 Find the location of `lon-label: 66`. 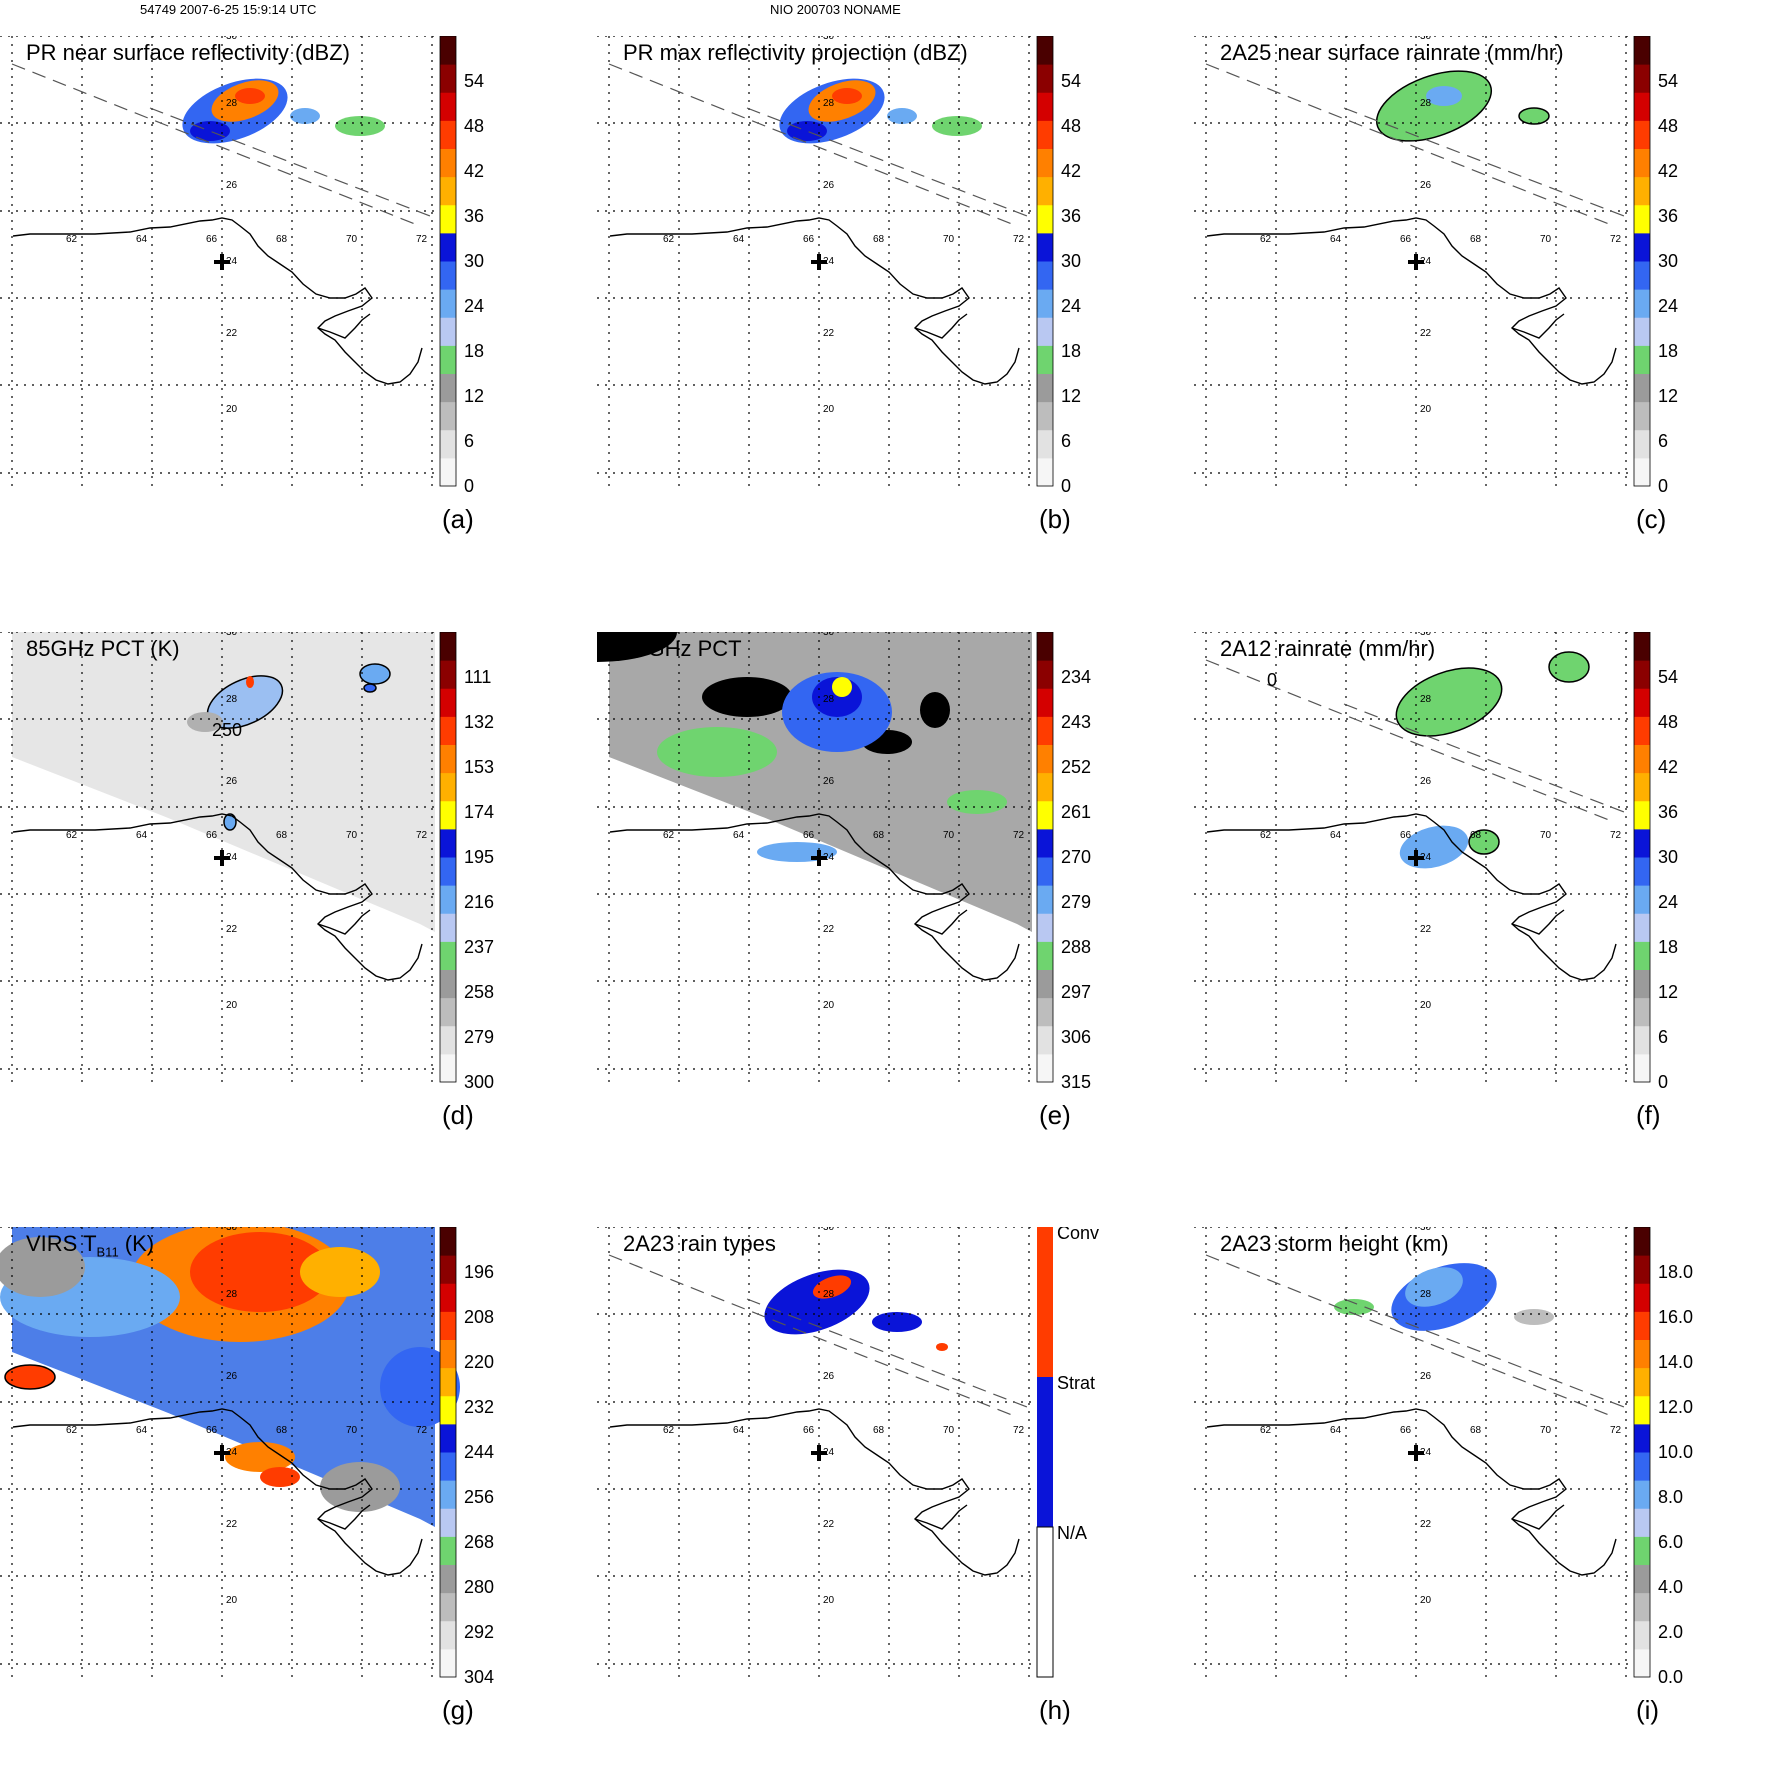

lon-label: 66 is located at coordinates (212, 239).